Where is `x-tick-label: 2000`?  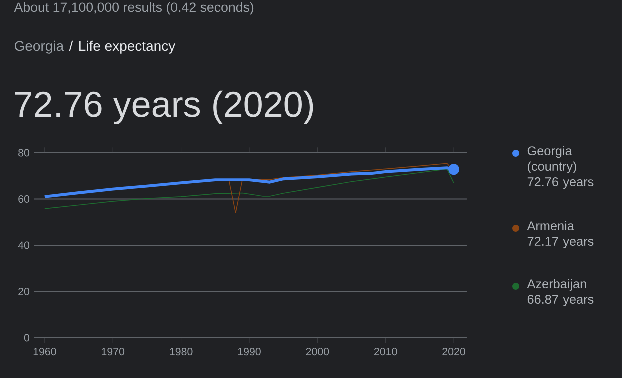
x-tick-label: 2000 is located at coordinates (318, 352).